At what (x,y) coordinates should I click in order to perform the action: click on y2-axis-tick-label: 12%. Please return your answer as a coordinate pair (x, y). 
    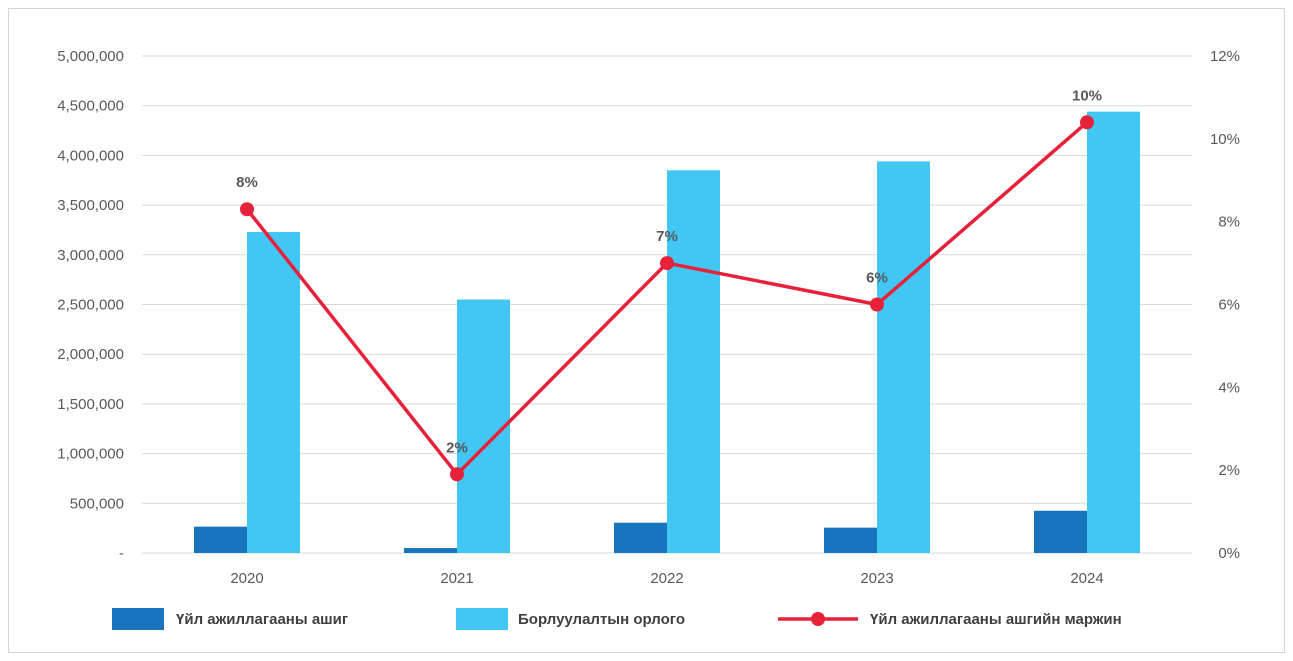
    Looking at the image, I should click on (1225, 56).